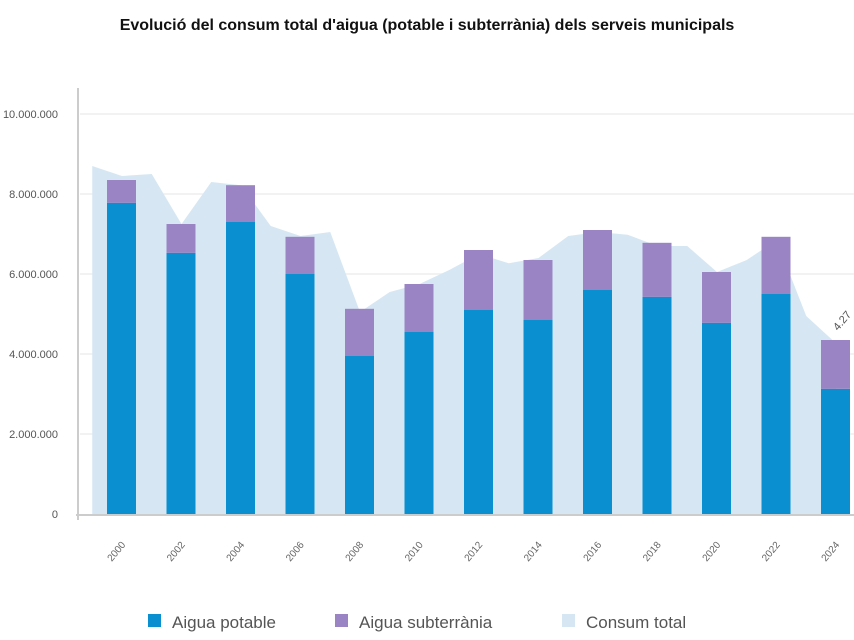  Describe the element at coordinates (712, 552) in the screenshot. I see `x-tick-label: 2020` at that location.